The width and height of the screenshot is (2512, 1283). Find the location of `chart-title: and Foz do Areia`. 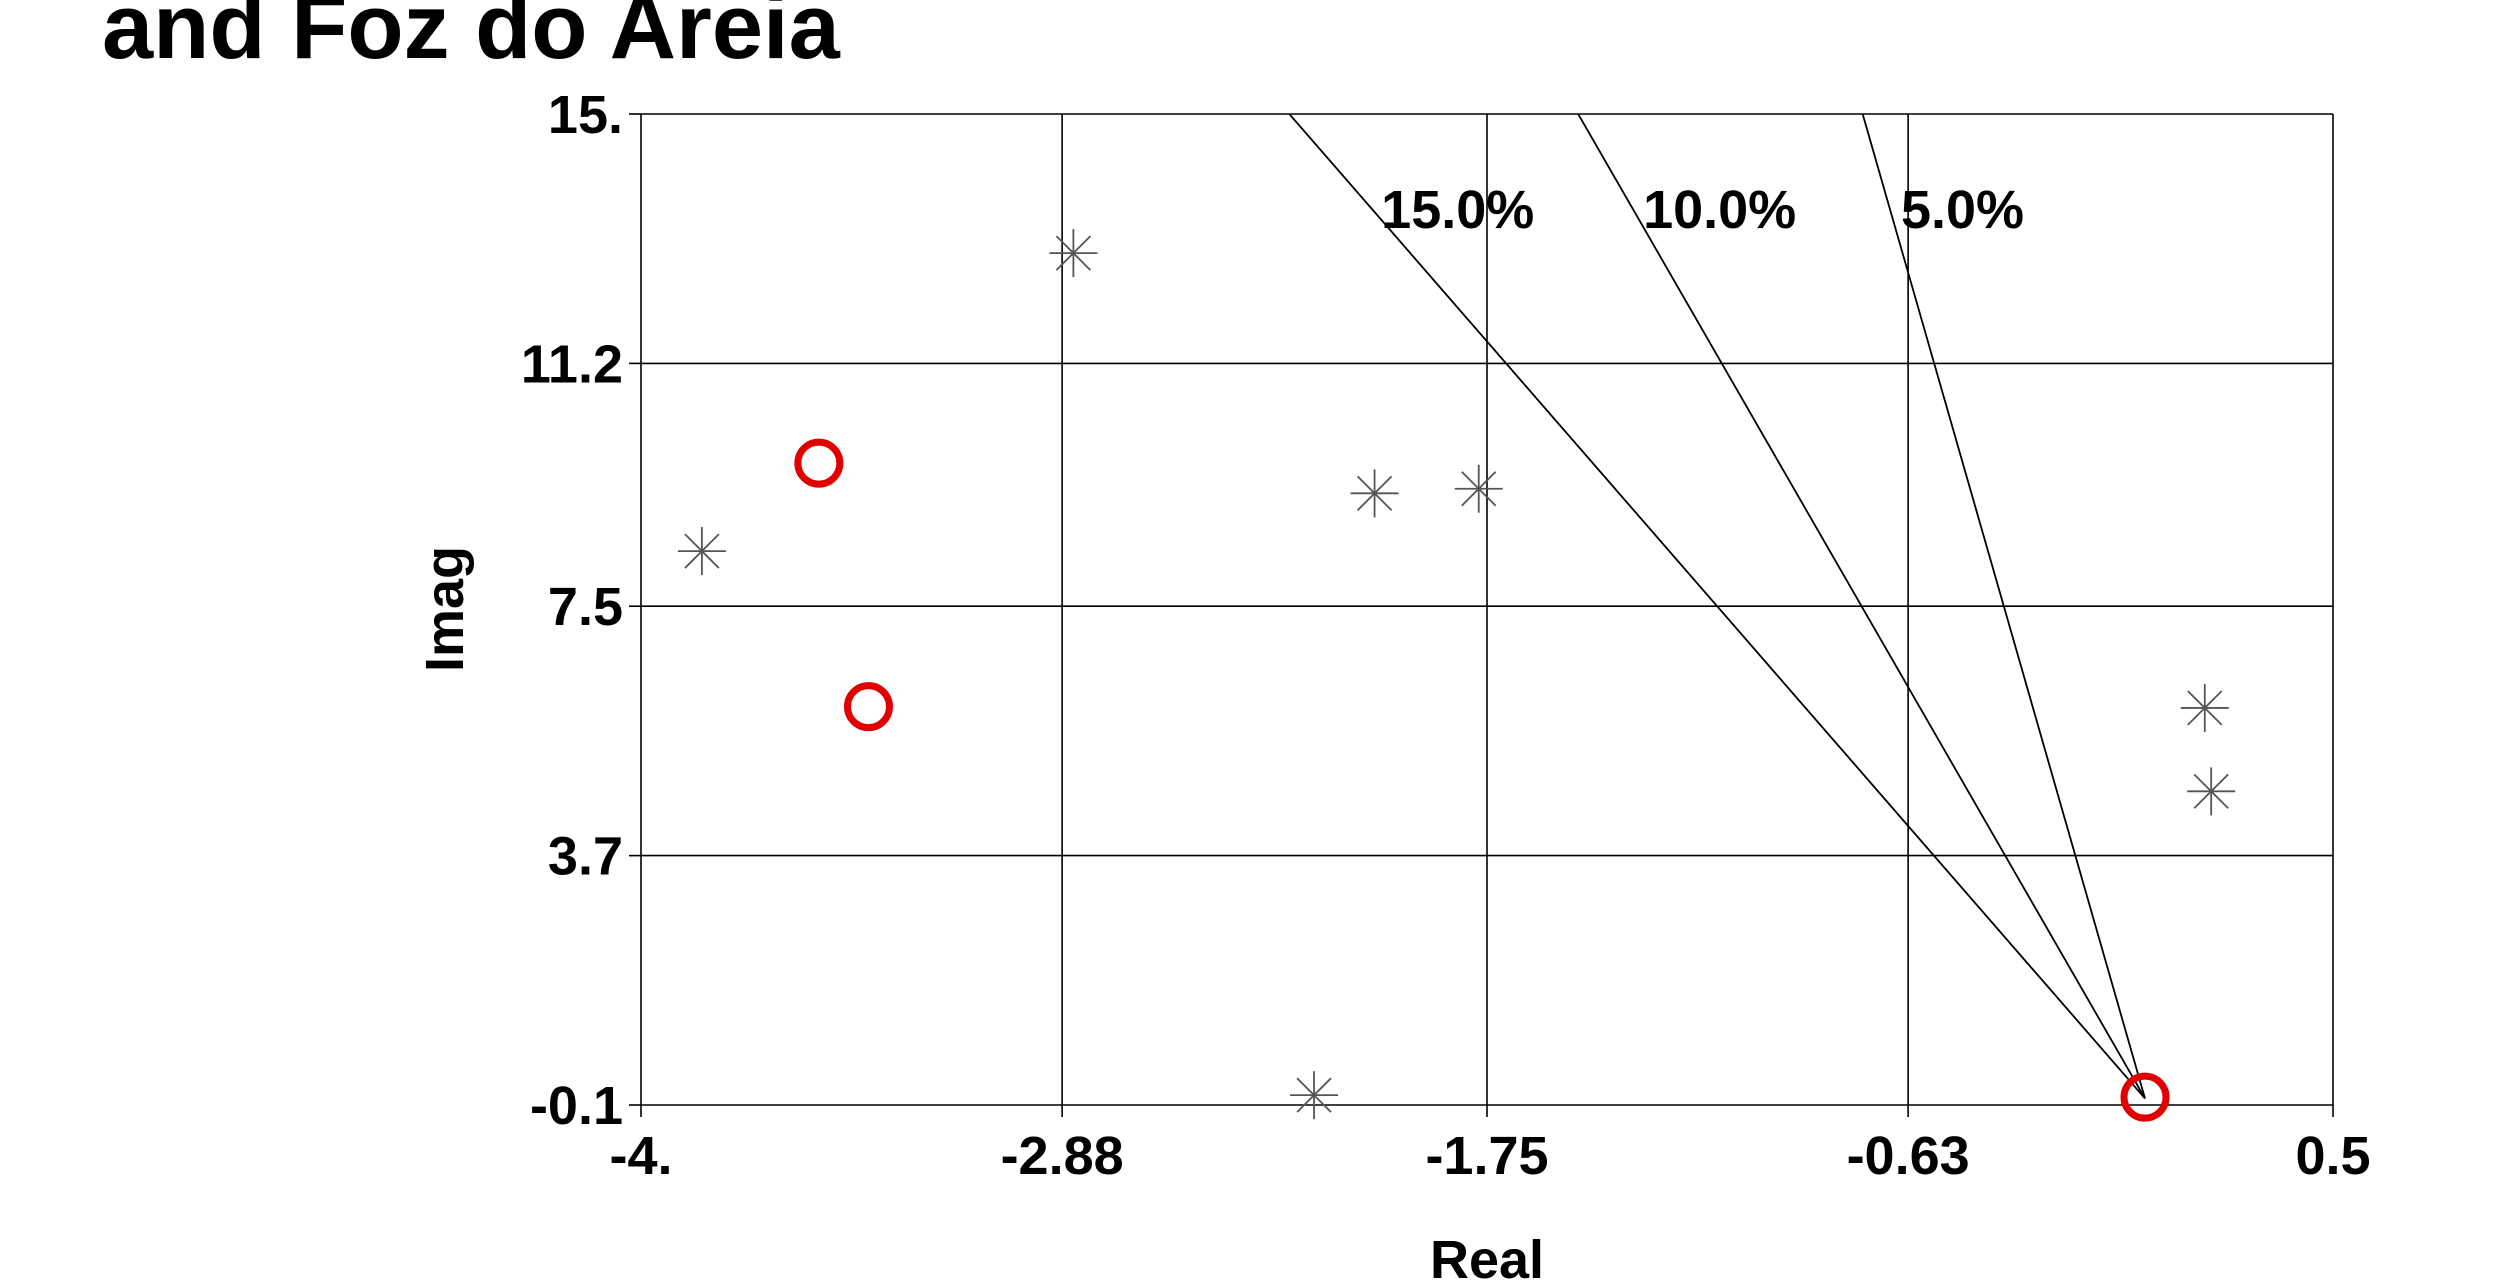

chart-title: and Foz do Areia is located at coordinates (471, 39).